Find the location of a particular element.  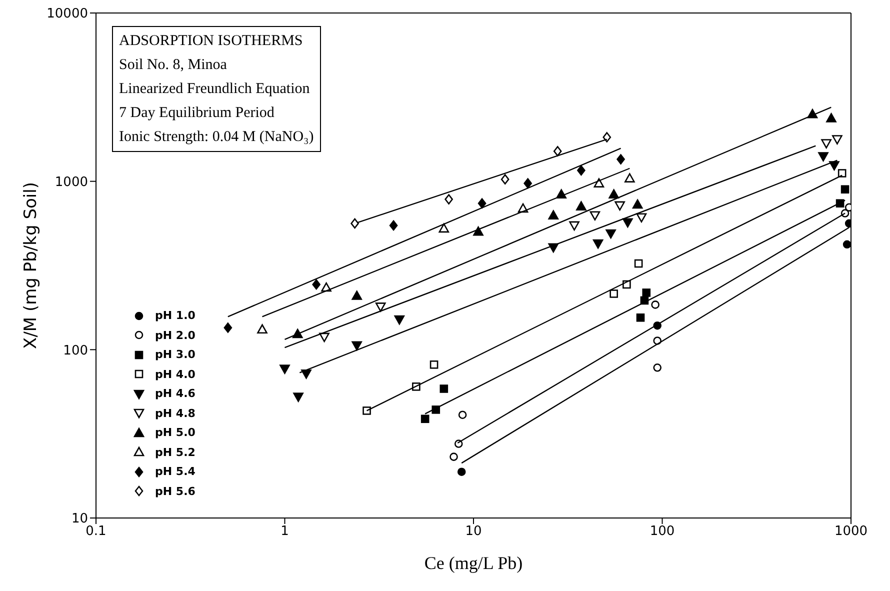

chart-title: ADSORPTION ISOTHERMS is located at coordinates (211, 41).